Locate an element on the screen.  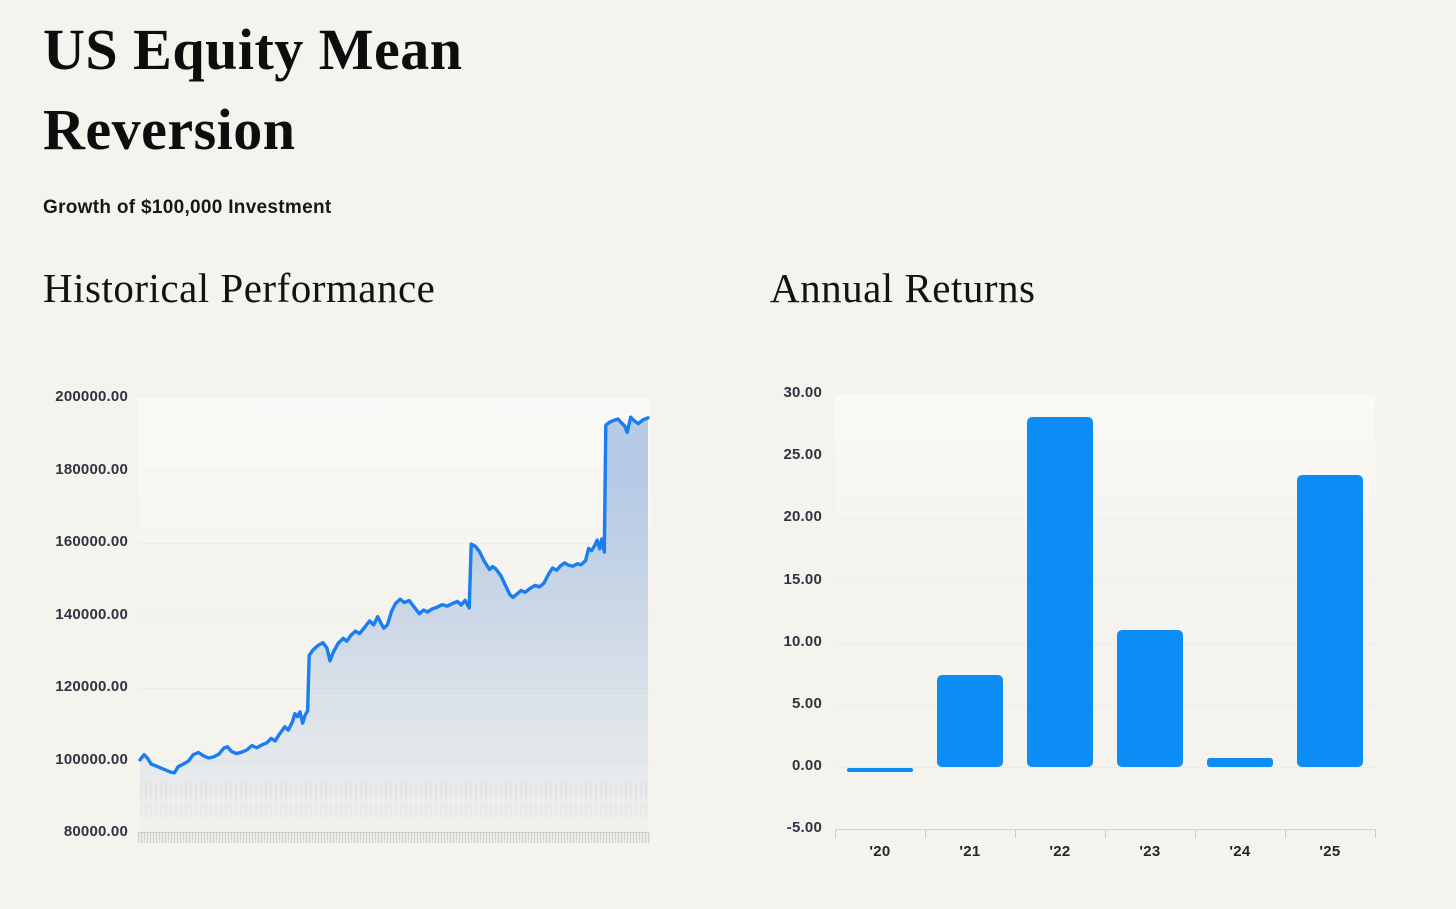
line-chart-y-axis-label: 140000.00 is located at coordinates (91, 614).